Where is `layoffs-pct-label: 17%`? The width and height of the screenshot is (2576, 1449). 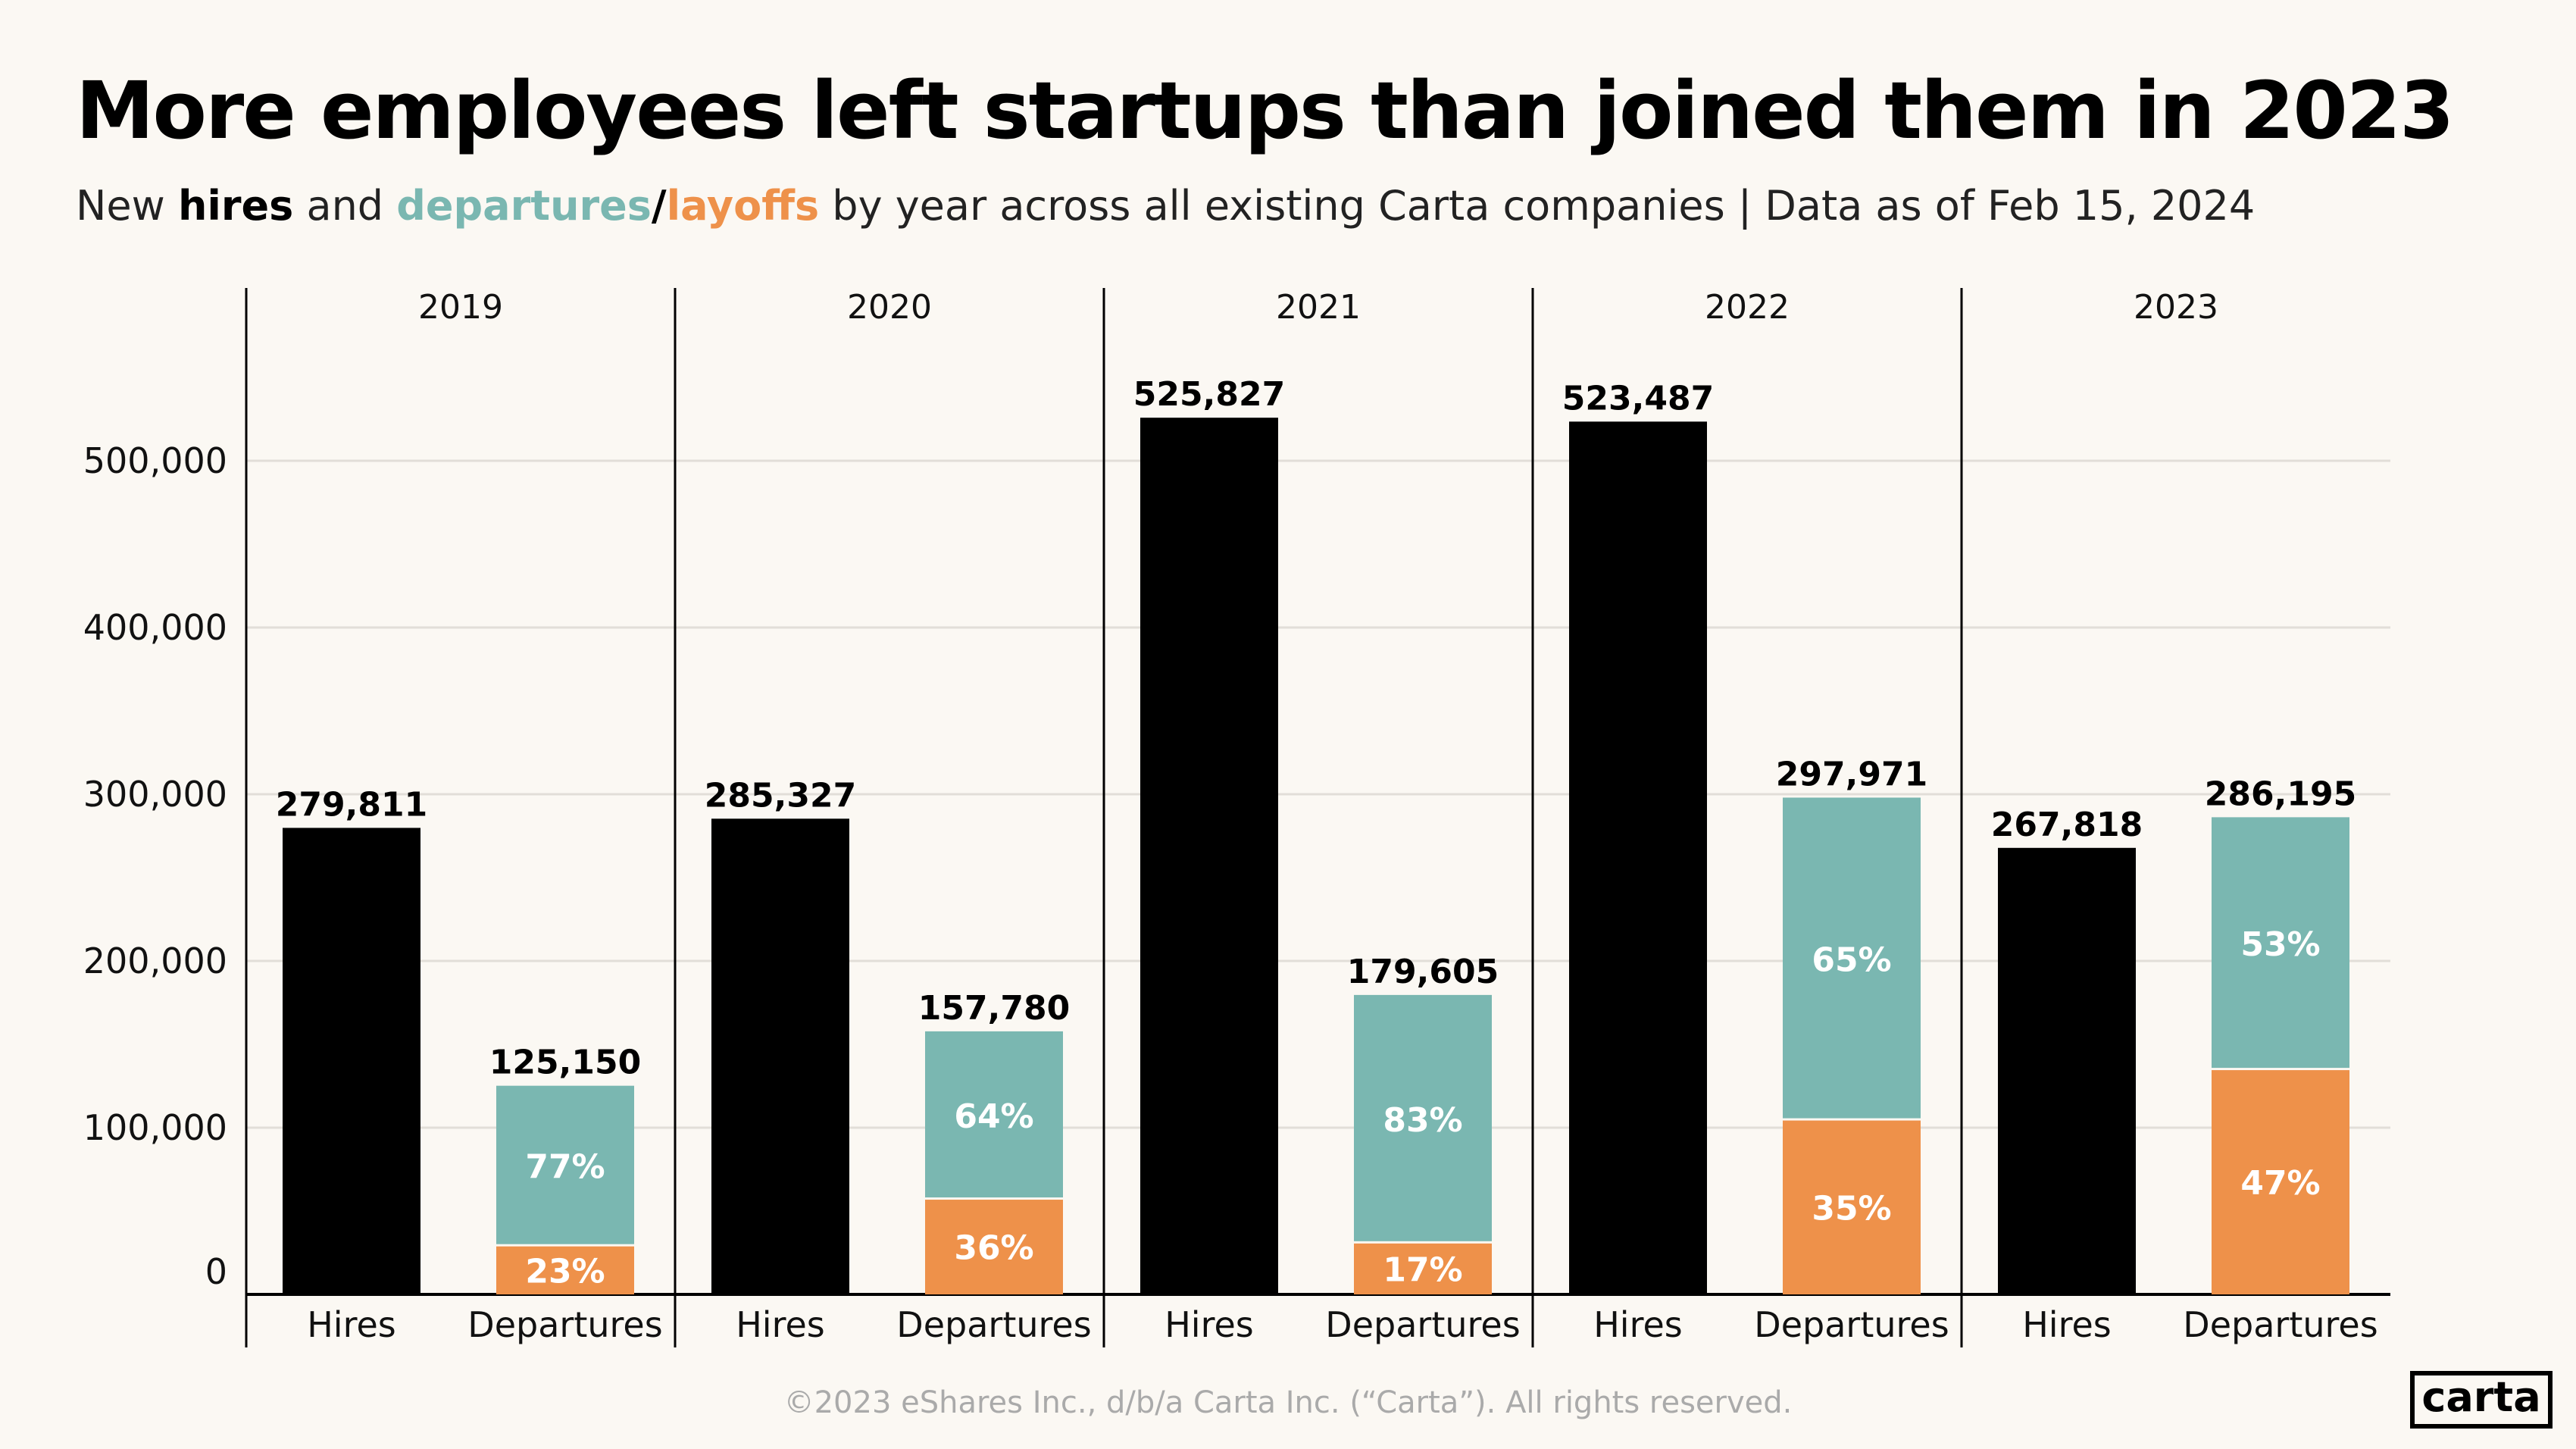
layoffs-pct-label: 17% is located at coordinates (1422, 1270).